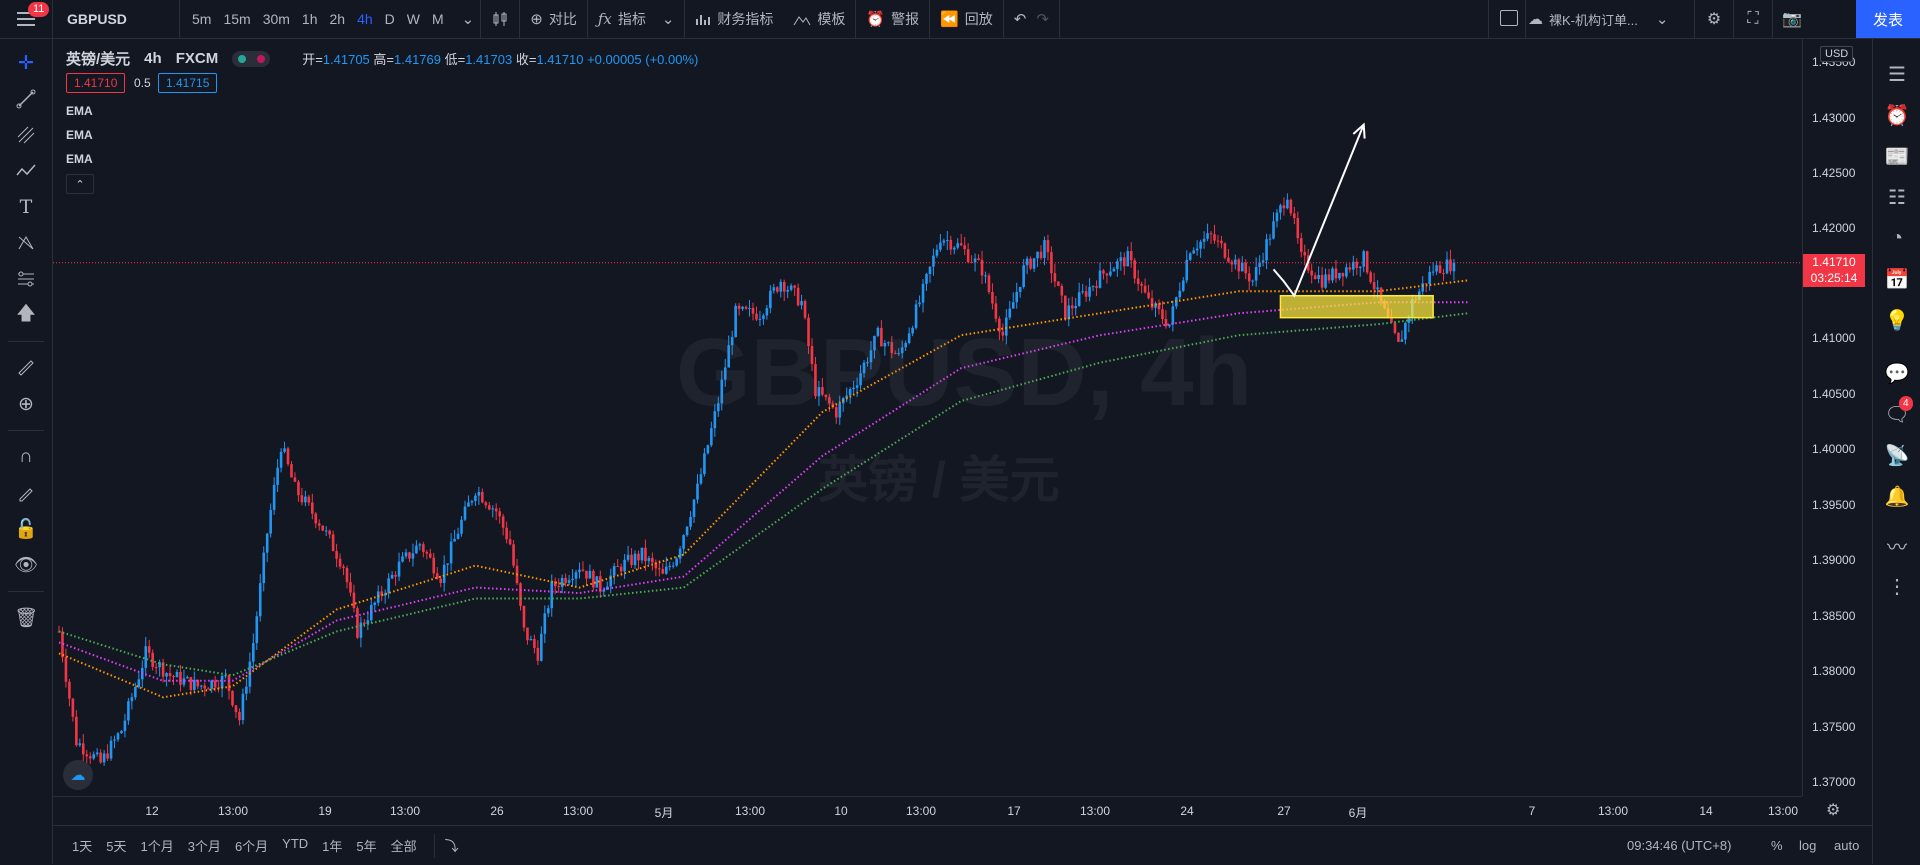  What do you see at coordinates (1847, 845) in the screenshot?
I see `auto-toggle: auto` at bounding box center [1847, 845].